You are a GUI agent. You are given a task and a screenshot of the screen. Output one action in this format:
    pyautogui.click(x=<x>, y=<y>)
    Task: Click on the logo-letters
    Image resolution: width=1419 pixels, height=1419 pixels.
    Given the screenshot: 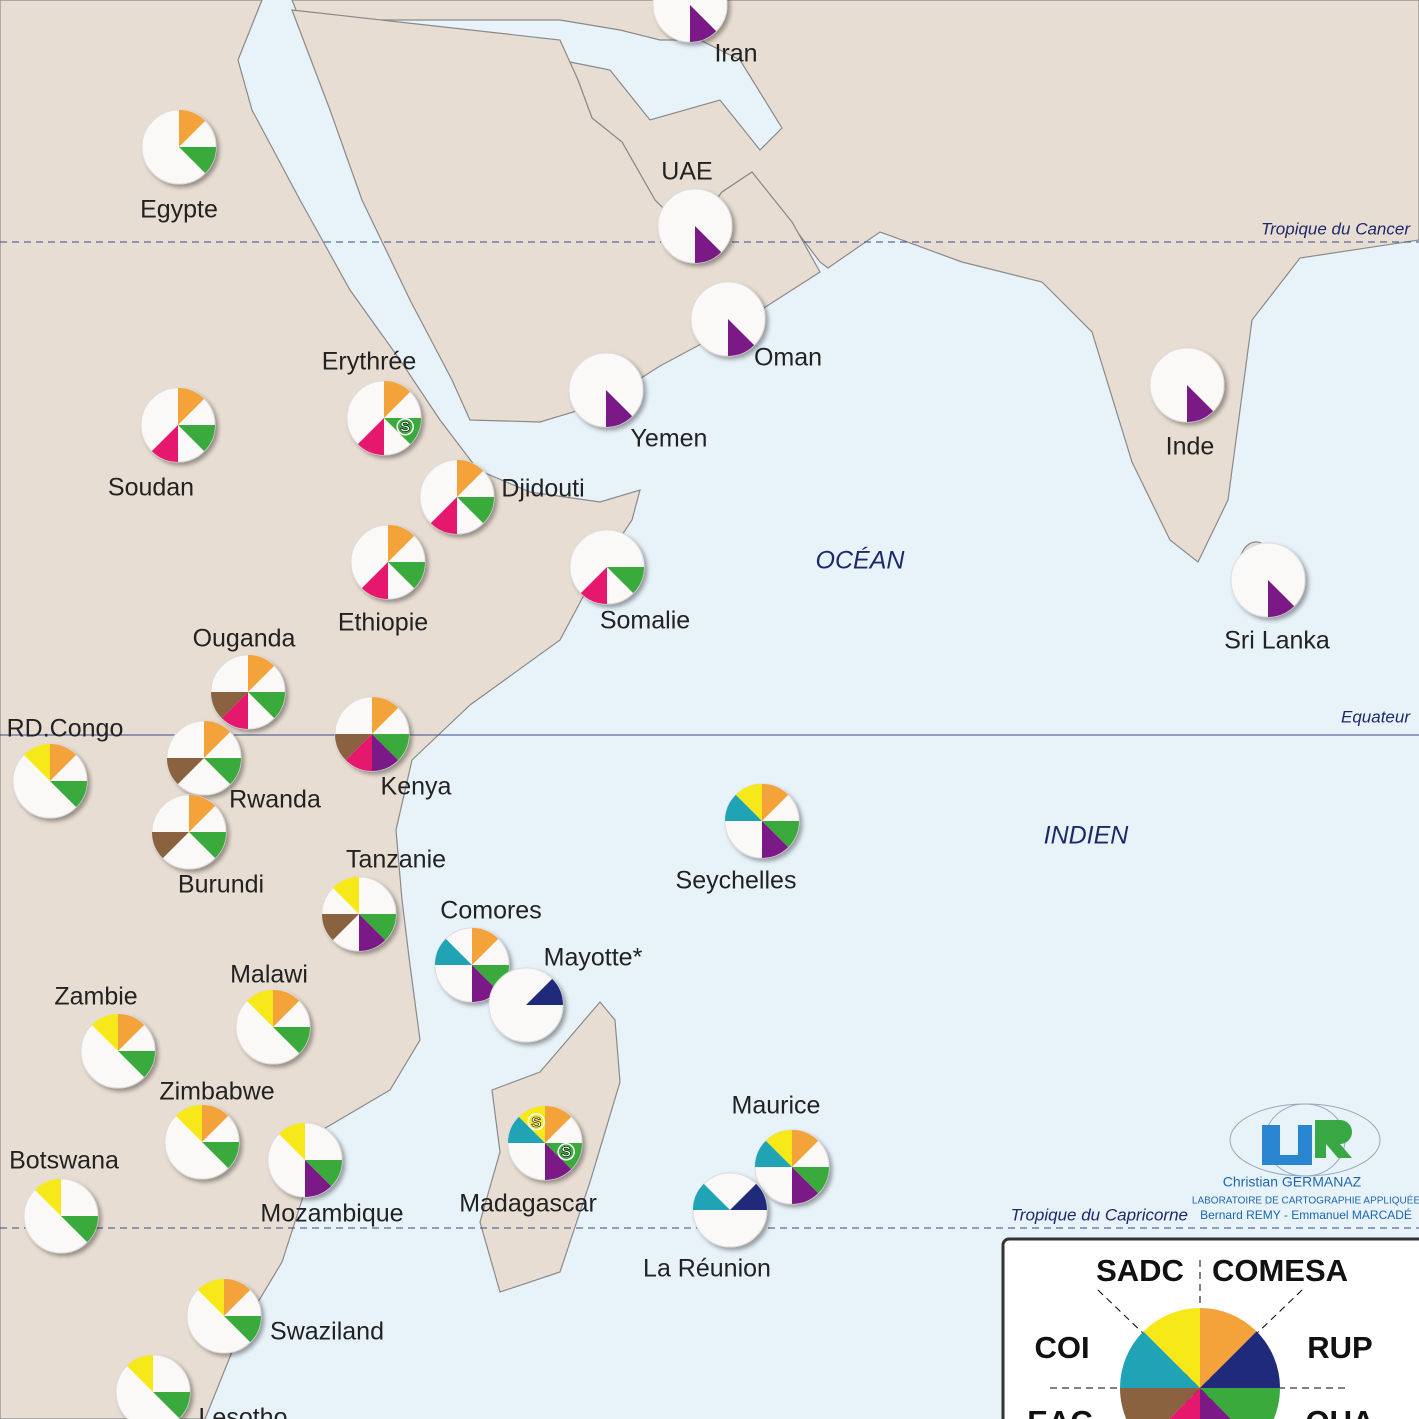 What is the action you would take?
    pyautogui.click(x=1287, y=1145)
    